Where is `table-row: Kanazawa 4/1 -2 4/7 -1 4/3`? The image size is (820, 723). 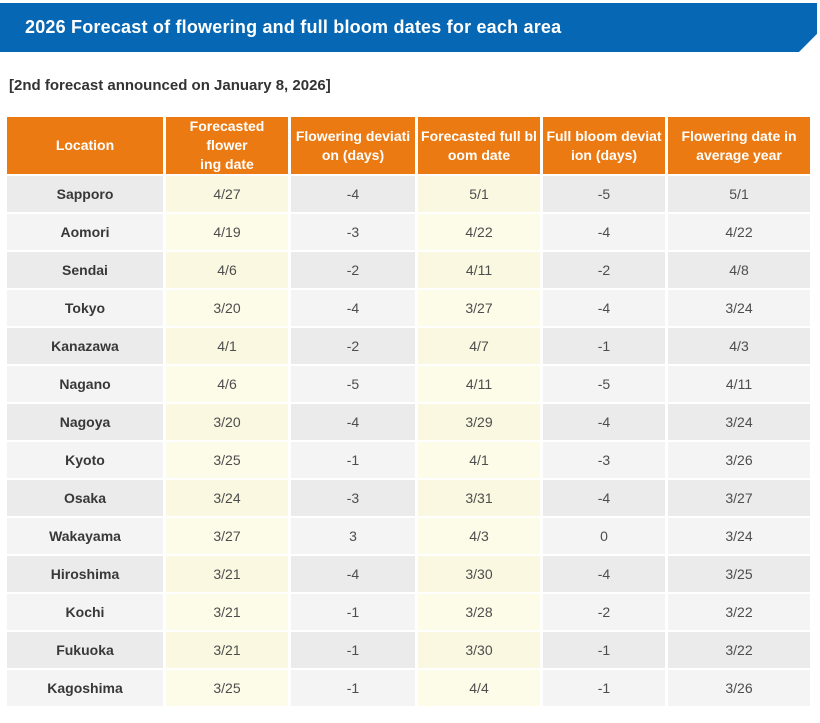 table-row: Kanazawa 4/1 -2 4/7 -1 4/3 is located at coordinates (408, 346).